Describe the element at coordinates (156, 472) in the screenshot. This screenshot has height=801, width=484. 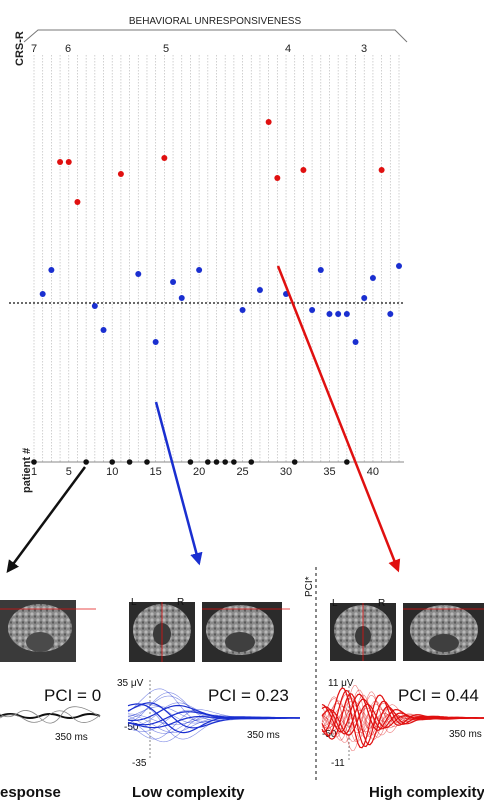
I see `x-tick-label: 15` at that location.